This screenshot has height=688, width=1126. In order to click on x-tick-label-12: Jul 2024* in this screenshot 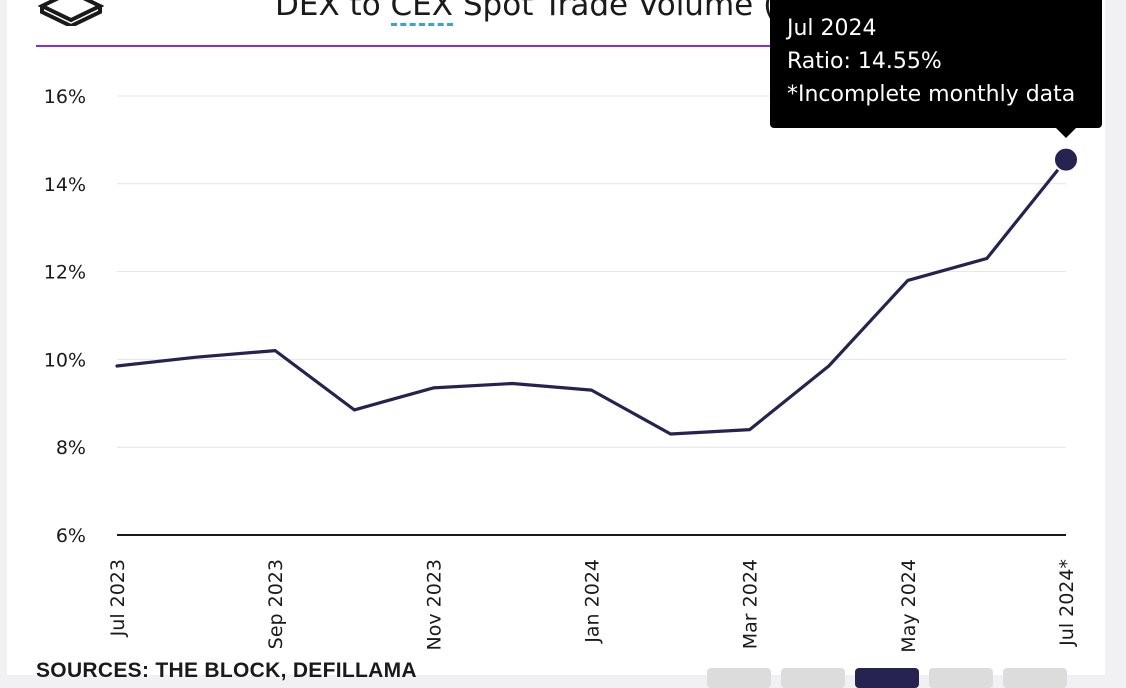, I will do `click(1067, 603)`.